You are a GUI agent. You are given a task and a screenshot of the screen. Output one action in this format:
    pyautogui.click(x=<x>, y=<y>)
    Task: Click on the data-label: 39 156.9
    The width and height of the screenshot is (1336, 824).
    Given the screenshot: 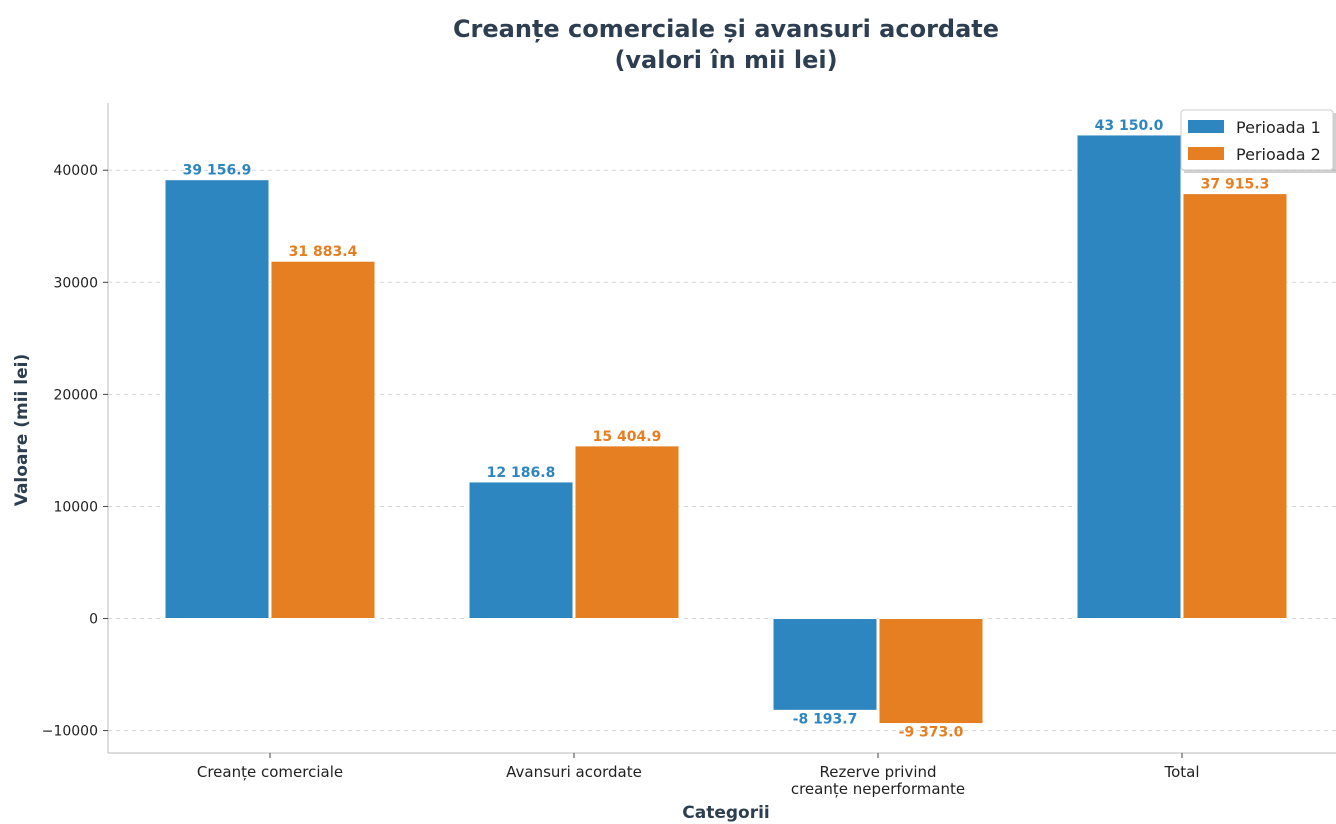 What is the action you would take?
    pyautogui.click(x=217, y=171)
    